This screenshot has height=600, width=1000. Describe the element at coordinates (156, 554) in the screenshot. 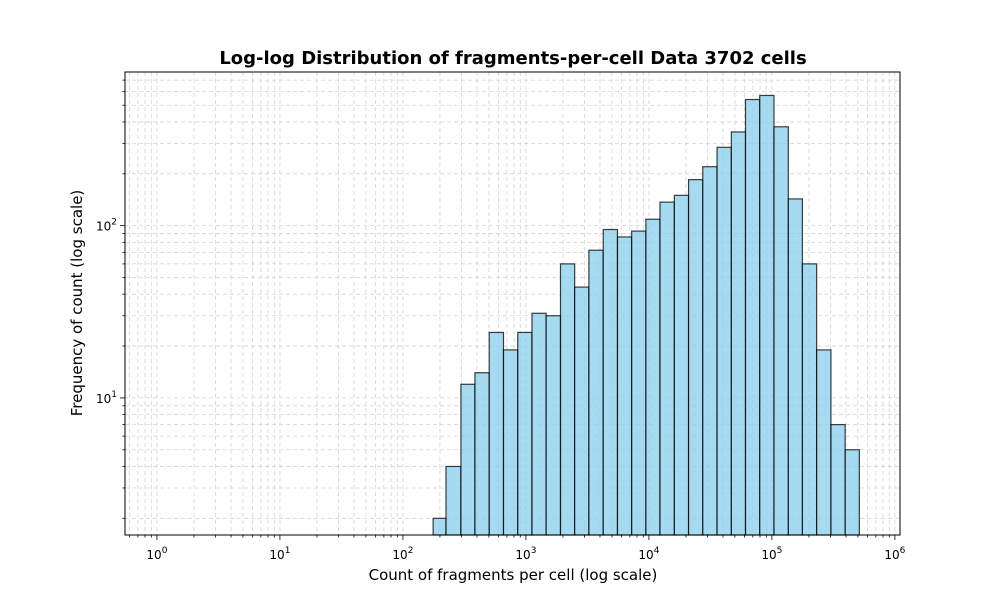

I see `x-tick-label: 10⁰` at that location.